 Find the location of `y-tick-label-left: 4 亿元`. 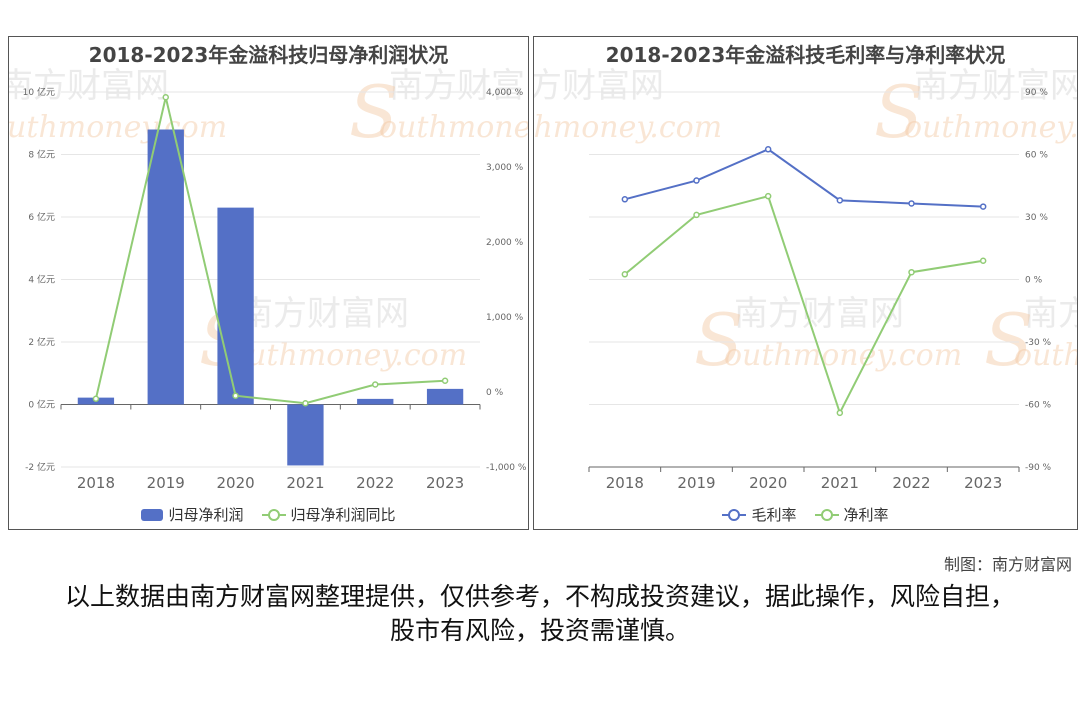

y-tick-label-left: 4 亿元 is located at coordinates (41, 280).